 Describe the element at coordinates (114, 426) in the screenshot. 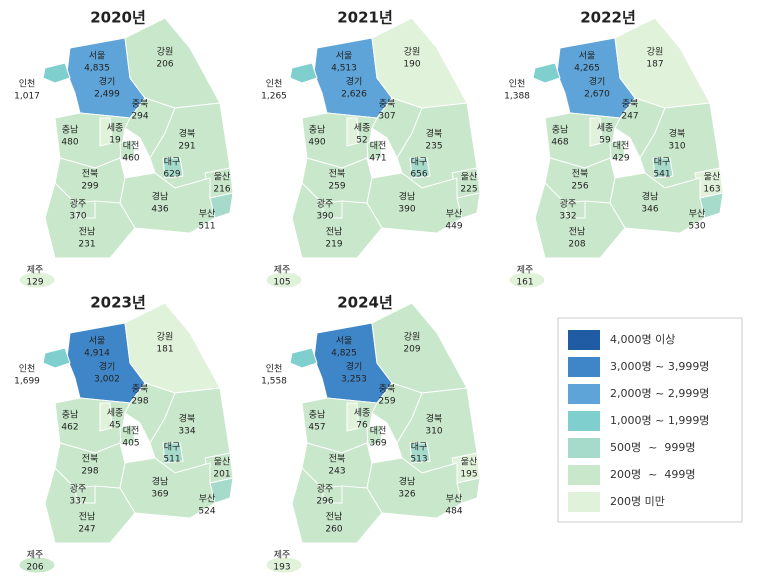

I see `region-value: 45` at that location.